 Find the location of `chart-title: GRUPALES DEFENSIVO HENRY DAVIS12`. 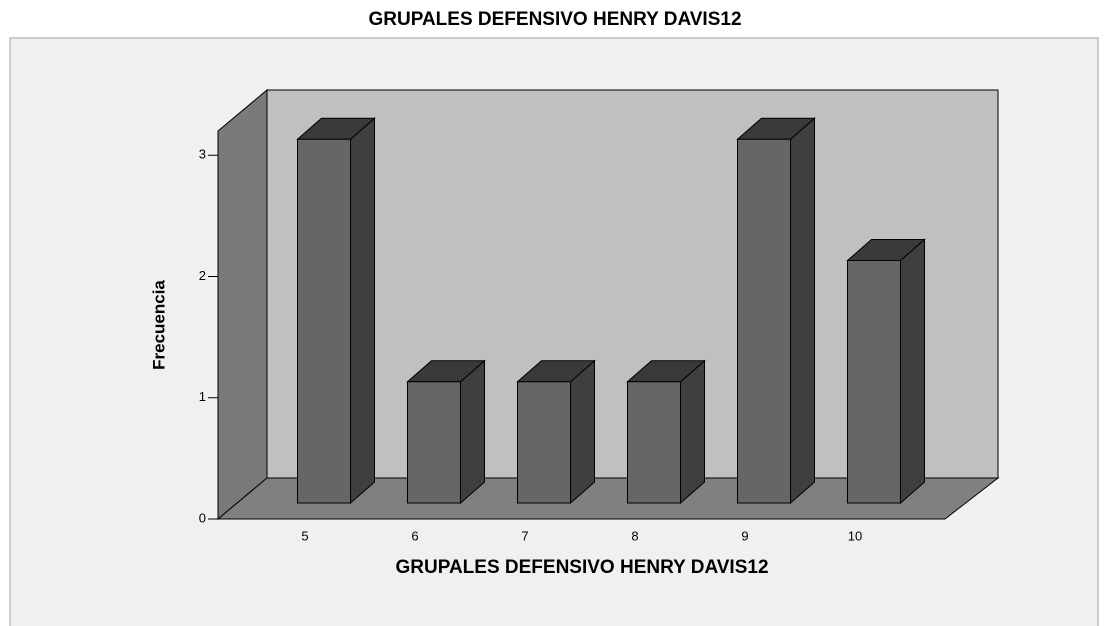

chart-title: GRUPALES DEFENSIVO HENRY DAVIS12 is located at coordinates (554, 19).